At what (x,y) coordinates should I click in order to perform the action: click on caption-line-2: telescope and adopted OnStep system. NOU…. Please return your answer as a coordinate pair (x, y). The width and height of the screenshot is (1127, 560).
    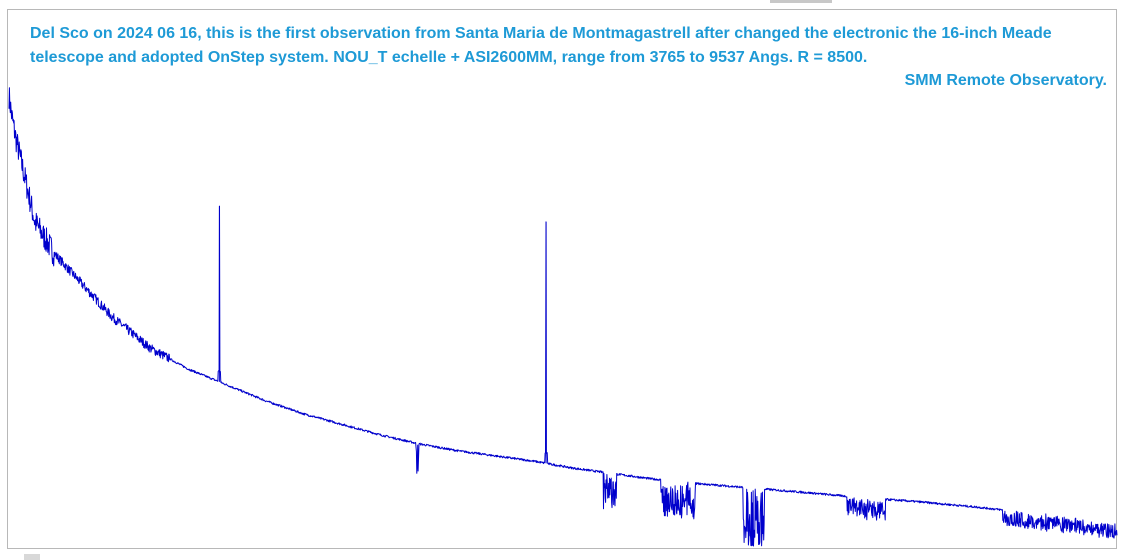
    Looking at the image, I should click on (449, 57).